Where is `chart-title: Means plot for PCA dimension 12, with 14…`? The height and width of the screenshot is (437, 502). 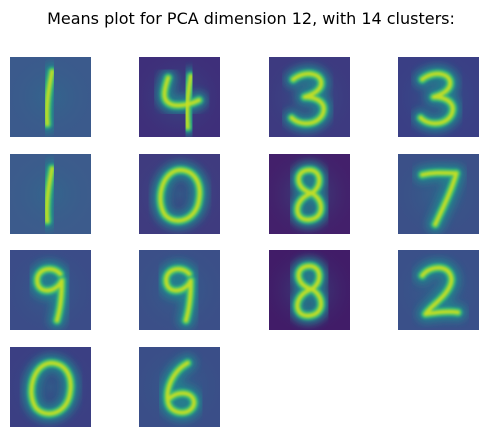
chart-title: Means plot for PCA dimension 12, with 14… is located at coordinates (251, 18).